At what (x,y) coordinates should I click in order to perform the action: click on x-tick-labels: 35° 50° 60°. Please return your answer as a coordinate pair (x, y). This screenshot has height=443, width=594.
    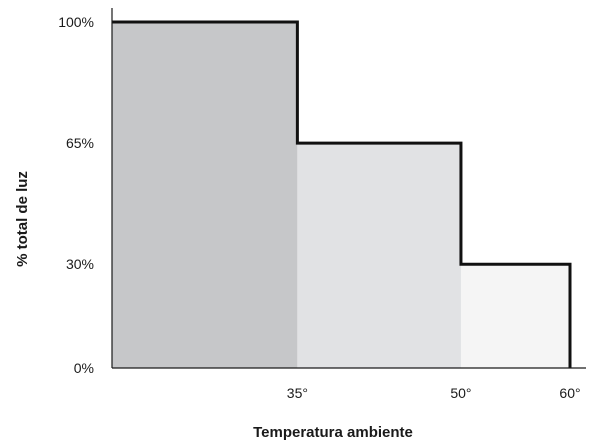
    Looking at the image, I should click on (434, 393).